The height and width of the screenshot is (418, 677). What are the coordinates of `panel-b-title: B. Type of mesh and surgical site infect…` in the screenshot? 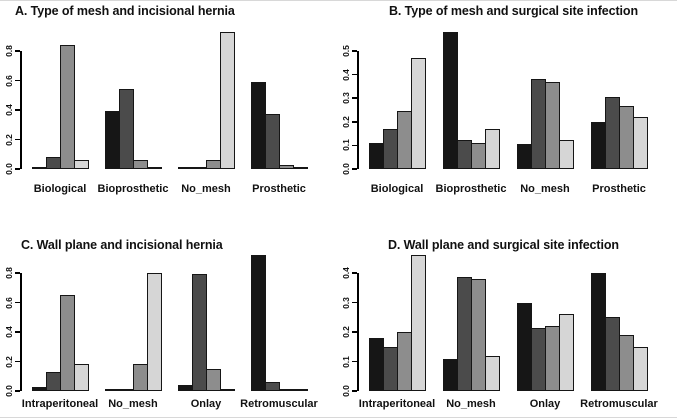 It's located at (513, 11).